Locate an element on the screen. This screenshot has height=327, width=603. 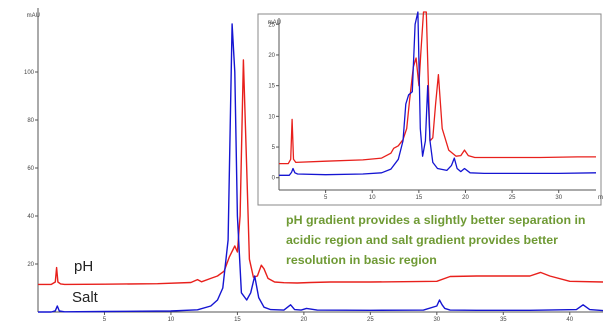
y-tick-label: 80 is located at coordinates (30, 121).